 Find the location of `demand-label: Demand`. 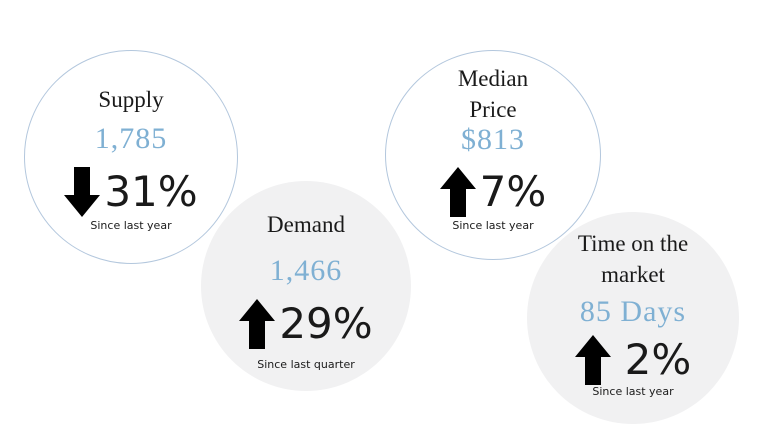

demand-label: Demand is located at coordinates (306, 224).